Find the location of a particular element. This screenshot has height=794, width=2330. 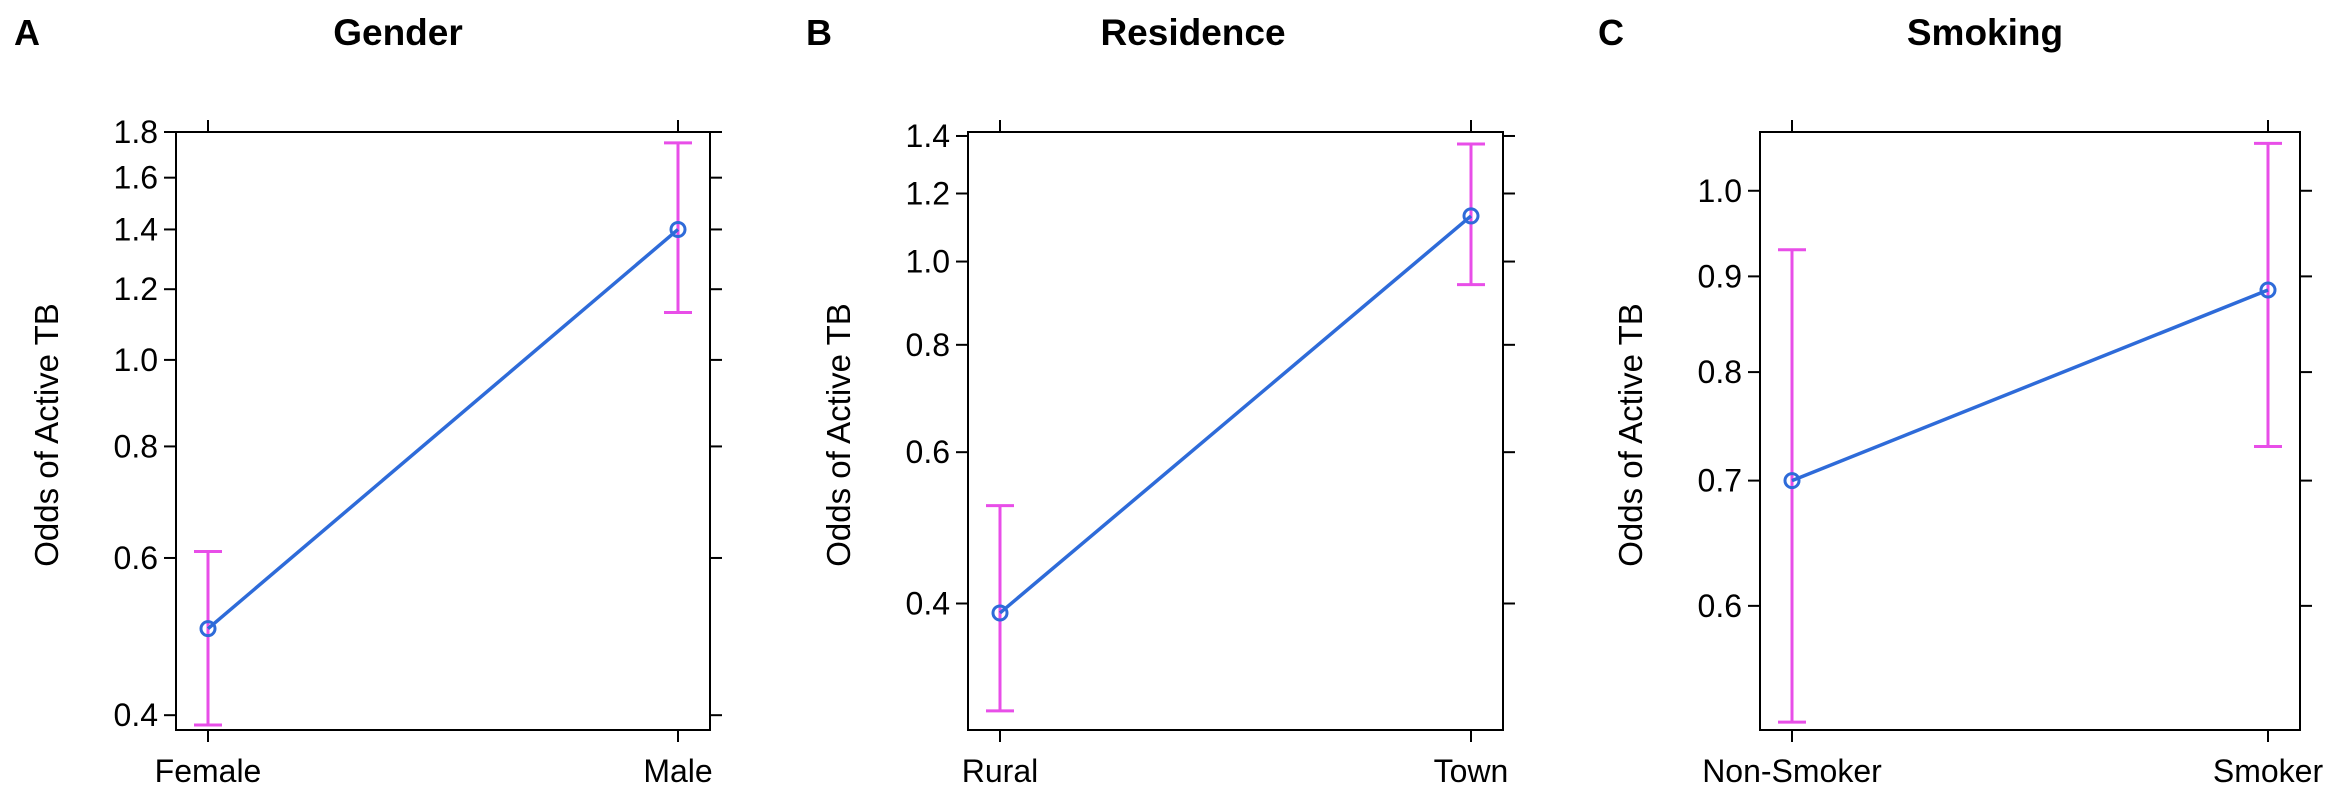

panel-title: Residence is located at coordinates (1192, 32).